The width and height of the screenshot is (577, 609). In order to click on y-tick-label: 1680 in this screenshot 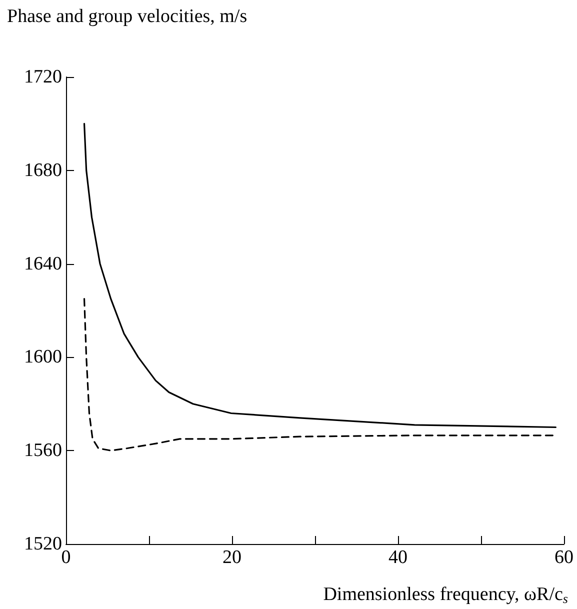, I will do `click(43, 170)`.